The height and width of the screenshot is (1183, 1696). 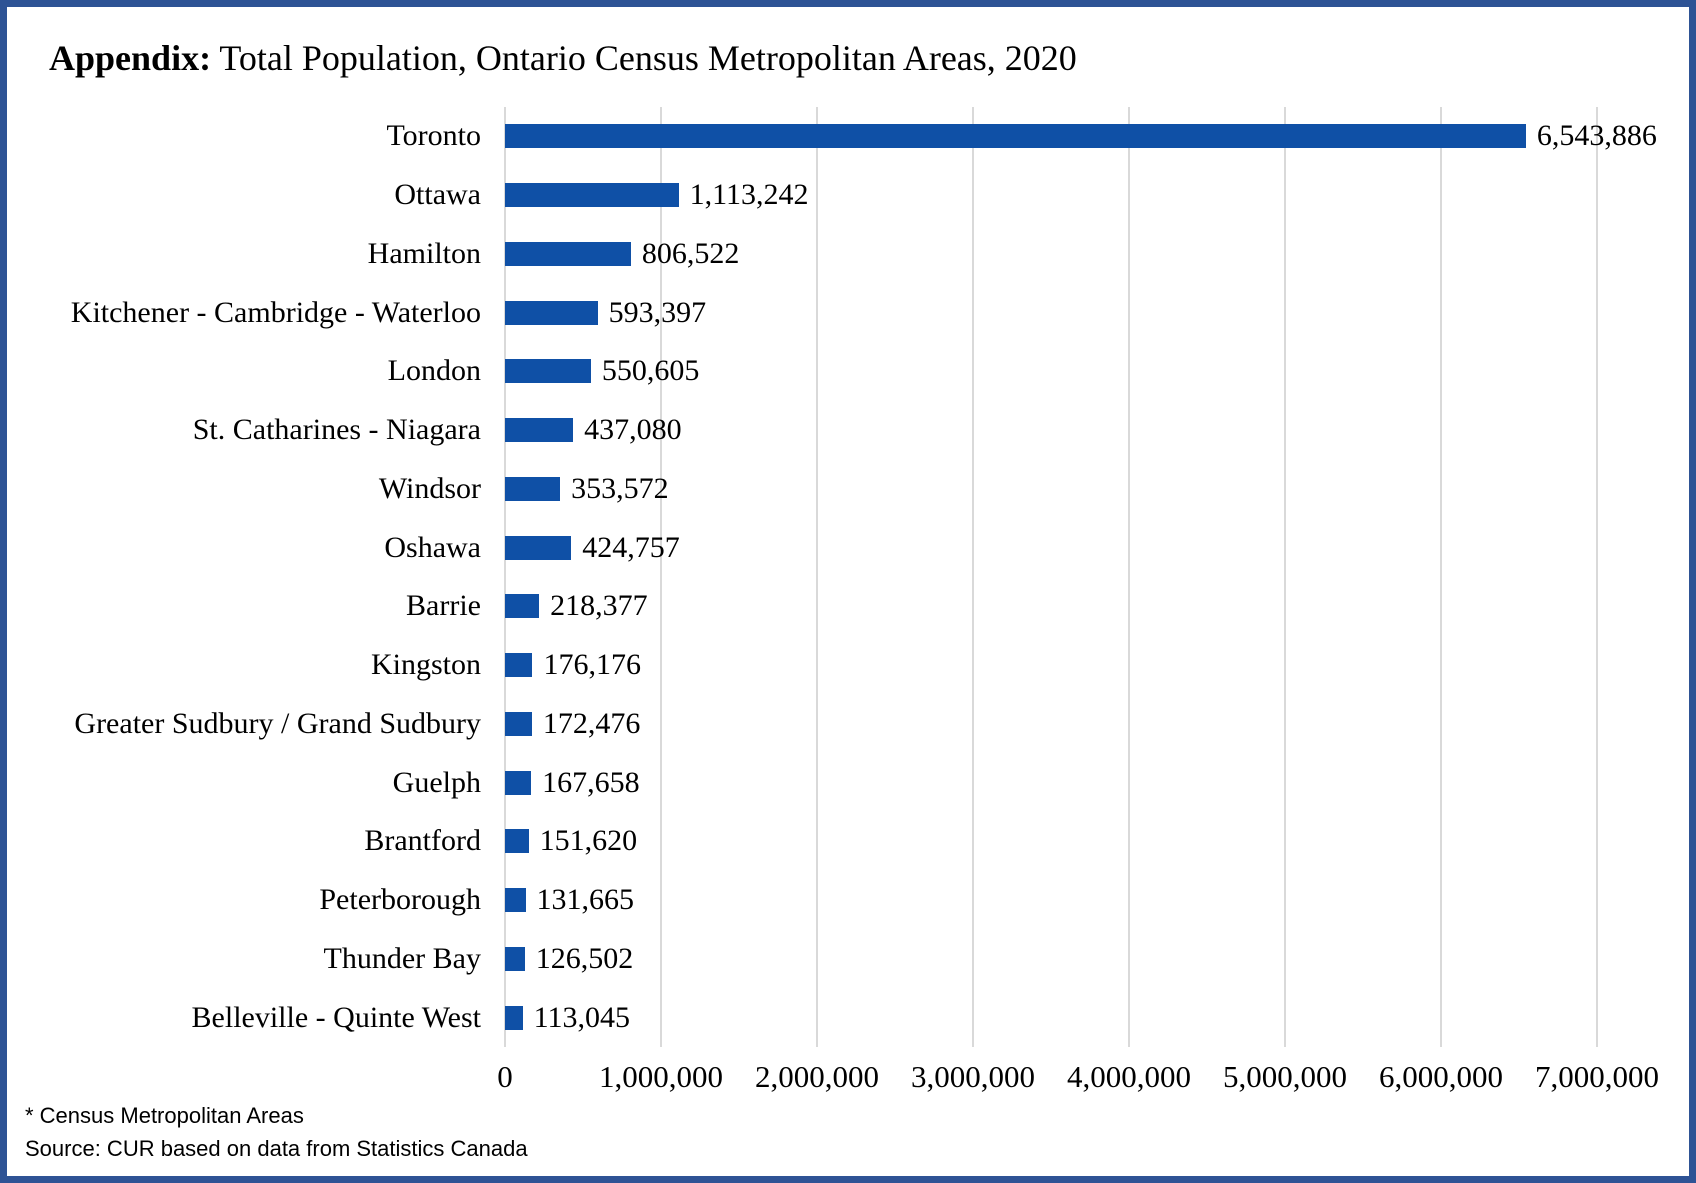 What do you see at coordinates (429, 488) in the screenshot?
I see `category-label: Windsor` at bounding box center [429, 488].